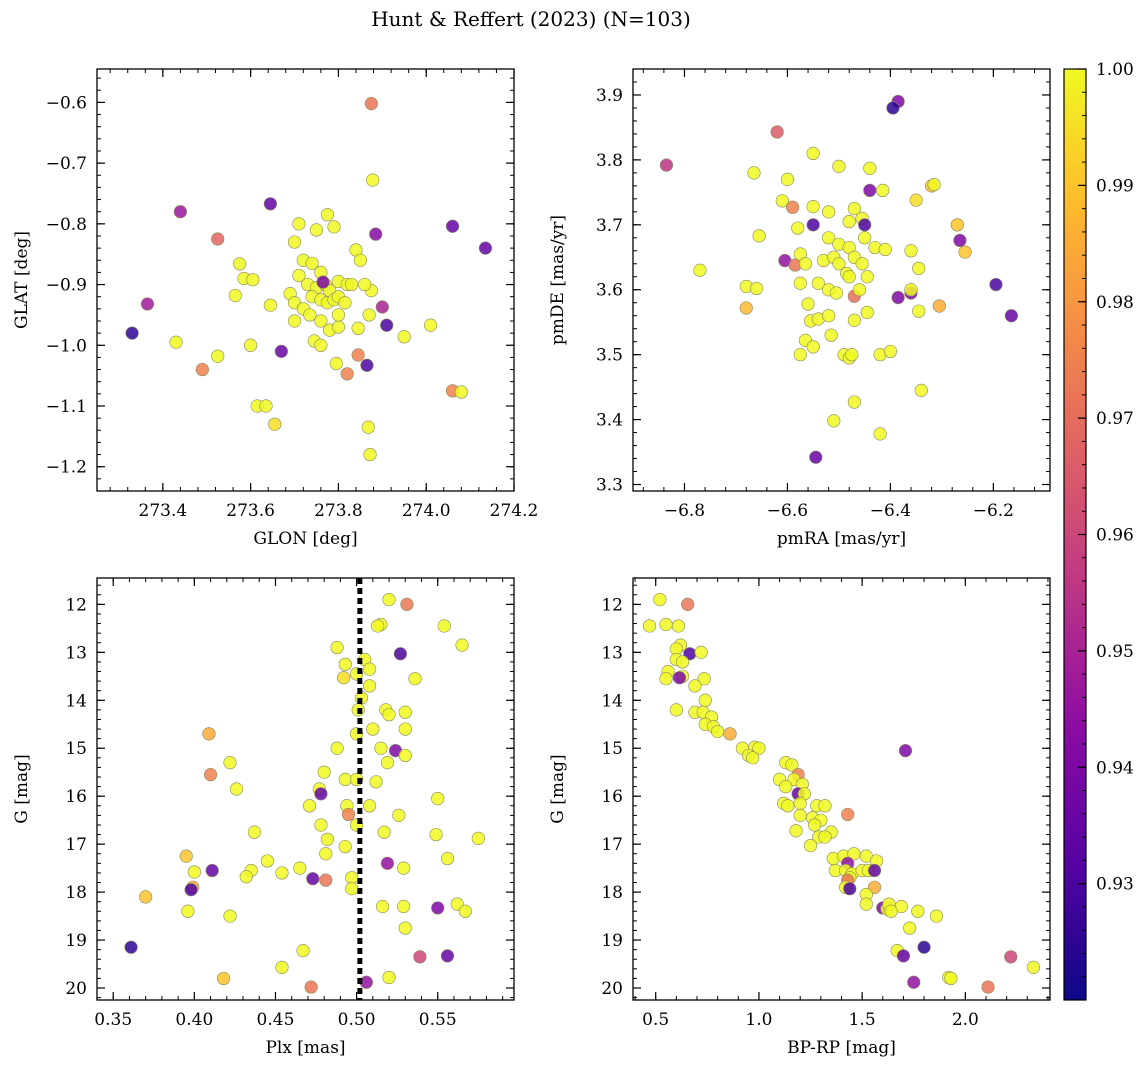 This screenshot has width=1148, height=1068. What do you see at coordinates (655, 1020) in the screenshot?
I see `x-tick-label: 0.5` at bounding box center [655, 1020].